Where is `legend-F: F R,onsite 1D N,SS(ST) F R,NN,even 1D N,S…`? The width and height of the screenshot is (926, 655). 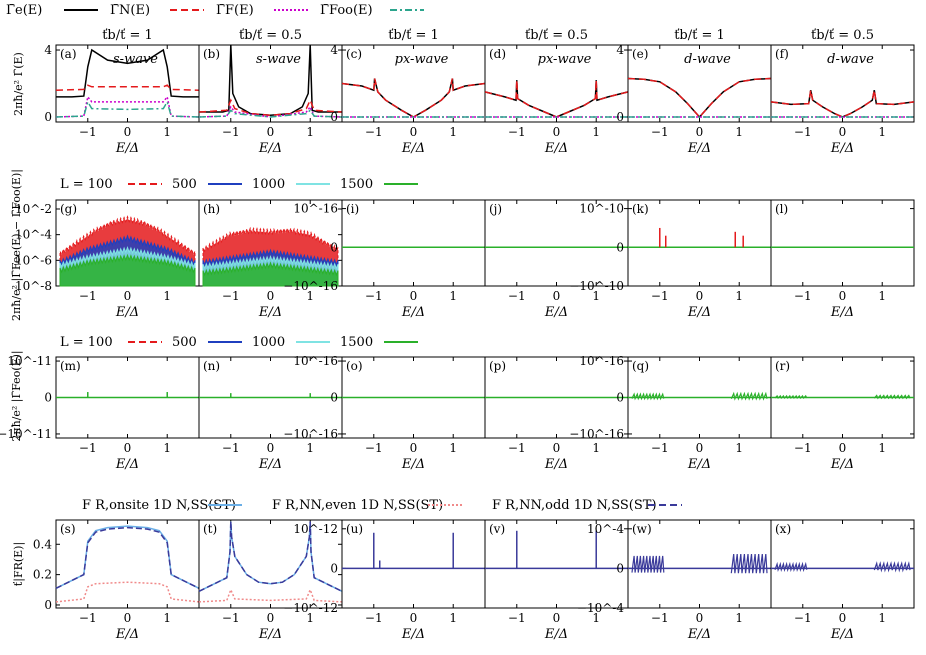 legend-F: F R,onsite 1D N,SS(ST) F R,NN,even 1D N,S… is located at coordinates (382, 505).